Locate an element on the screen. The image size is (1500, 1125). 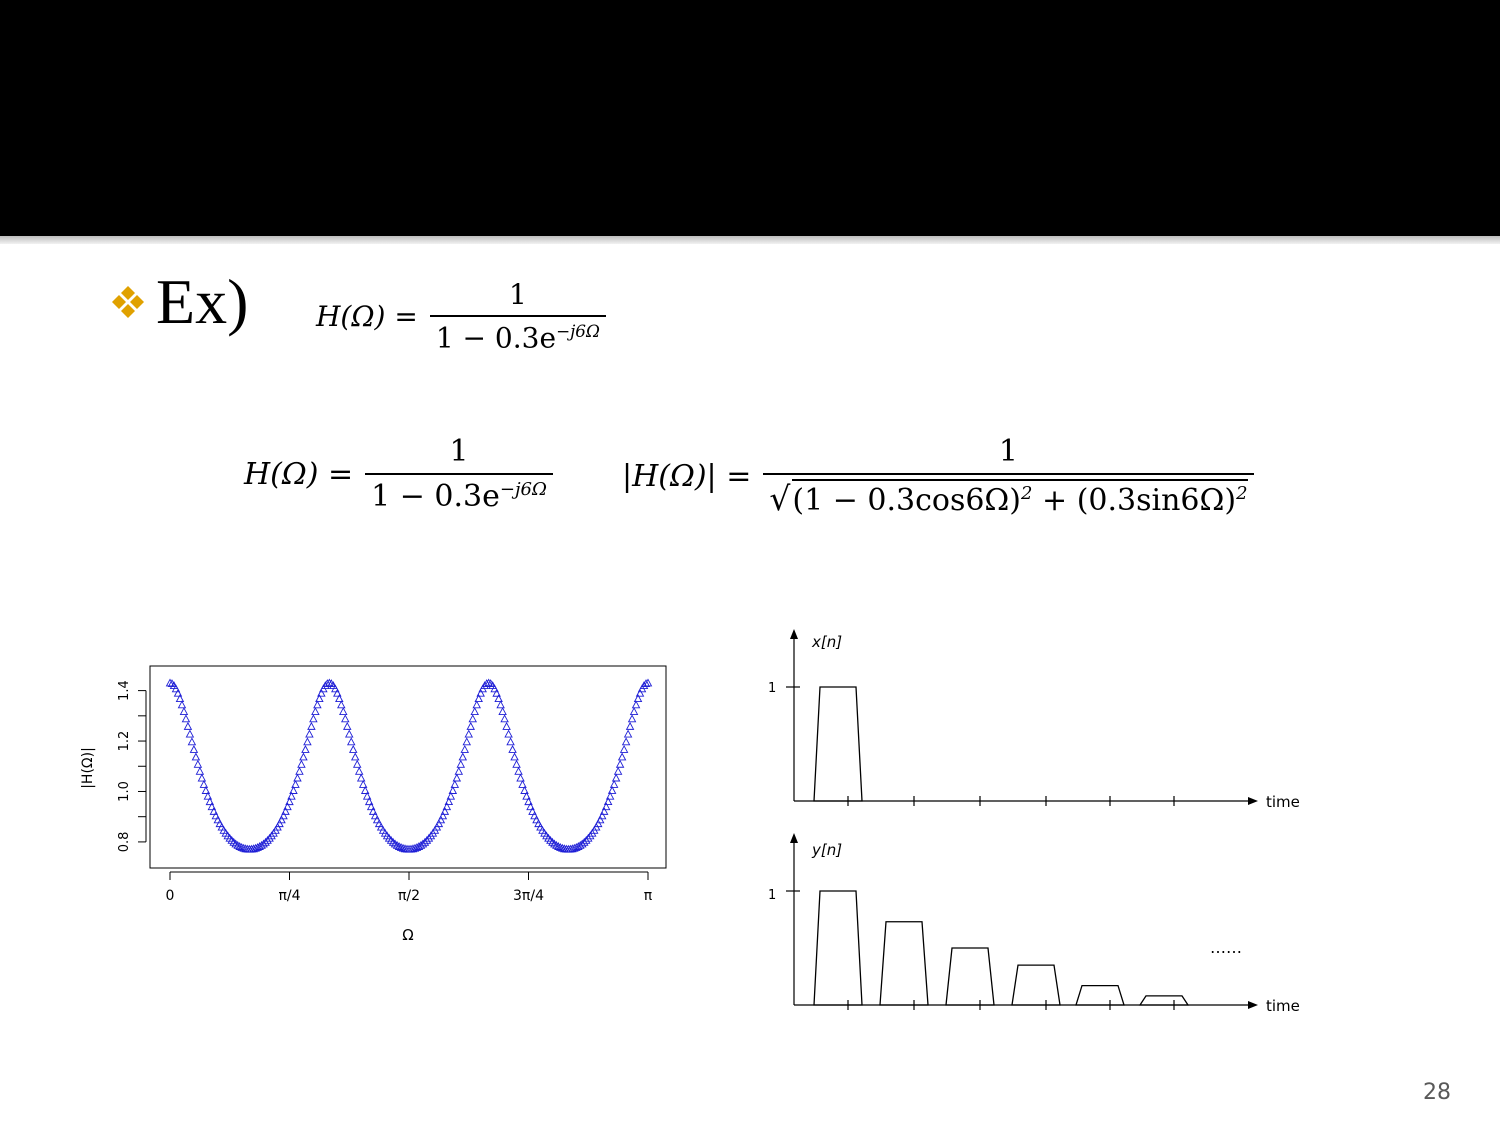
x-tick-label: 0 is located at coordinates (170, 896).